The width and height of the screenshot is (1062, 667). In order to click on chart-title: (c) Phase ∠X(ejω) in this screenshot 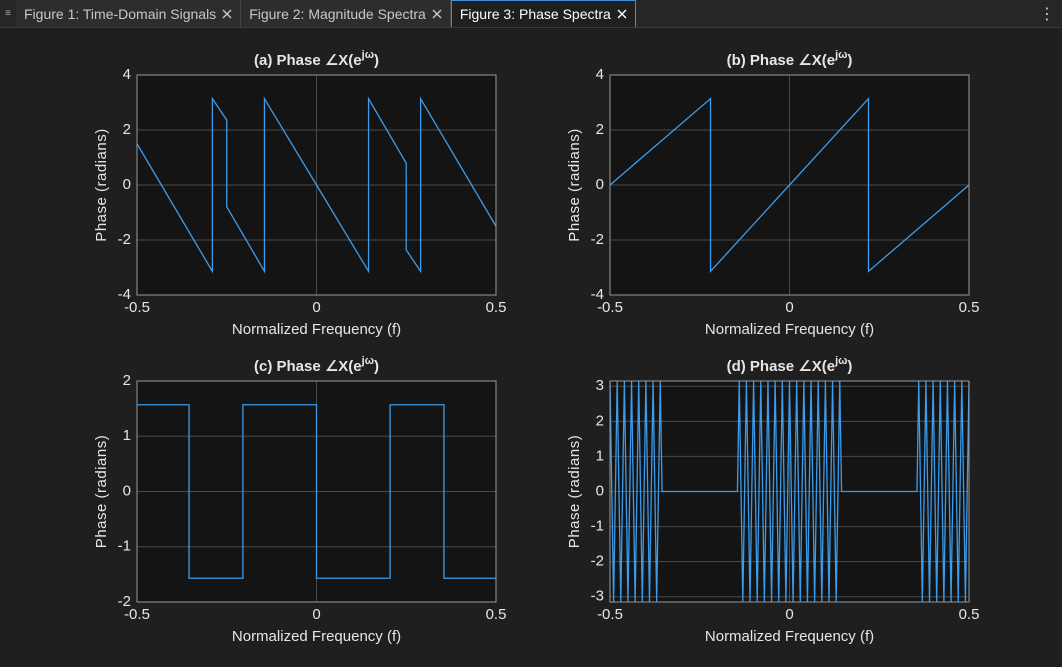, I will do `click(316, 365)`.